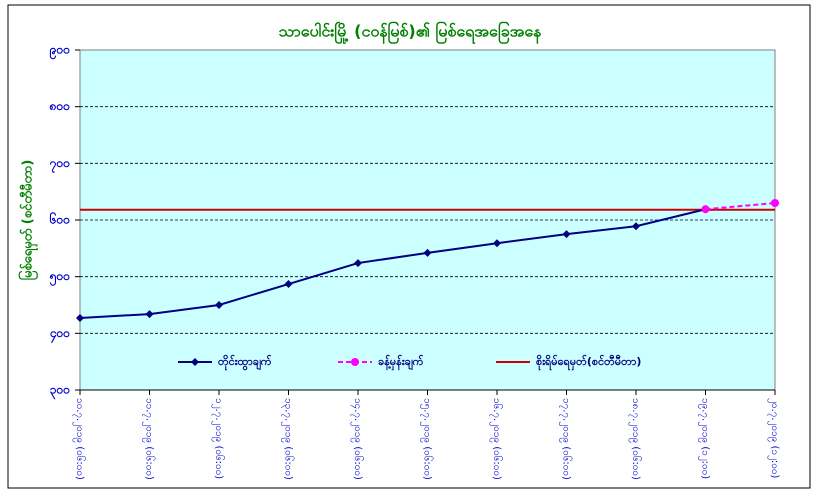 This screenshot has width=818, height=497. What do you see at coordinates (218, 438) in the screenshot?
I see `x-tick-label: ၁၂.၇.၂၀၁၉ (၀၆:၀၀)` at bounding box center [218, 438].